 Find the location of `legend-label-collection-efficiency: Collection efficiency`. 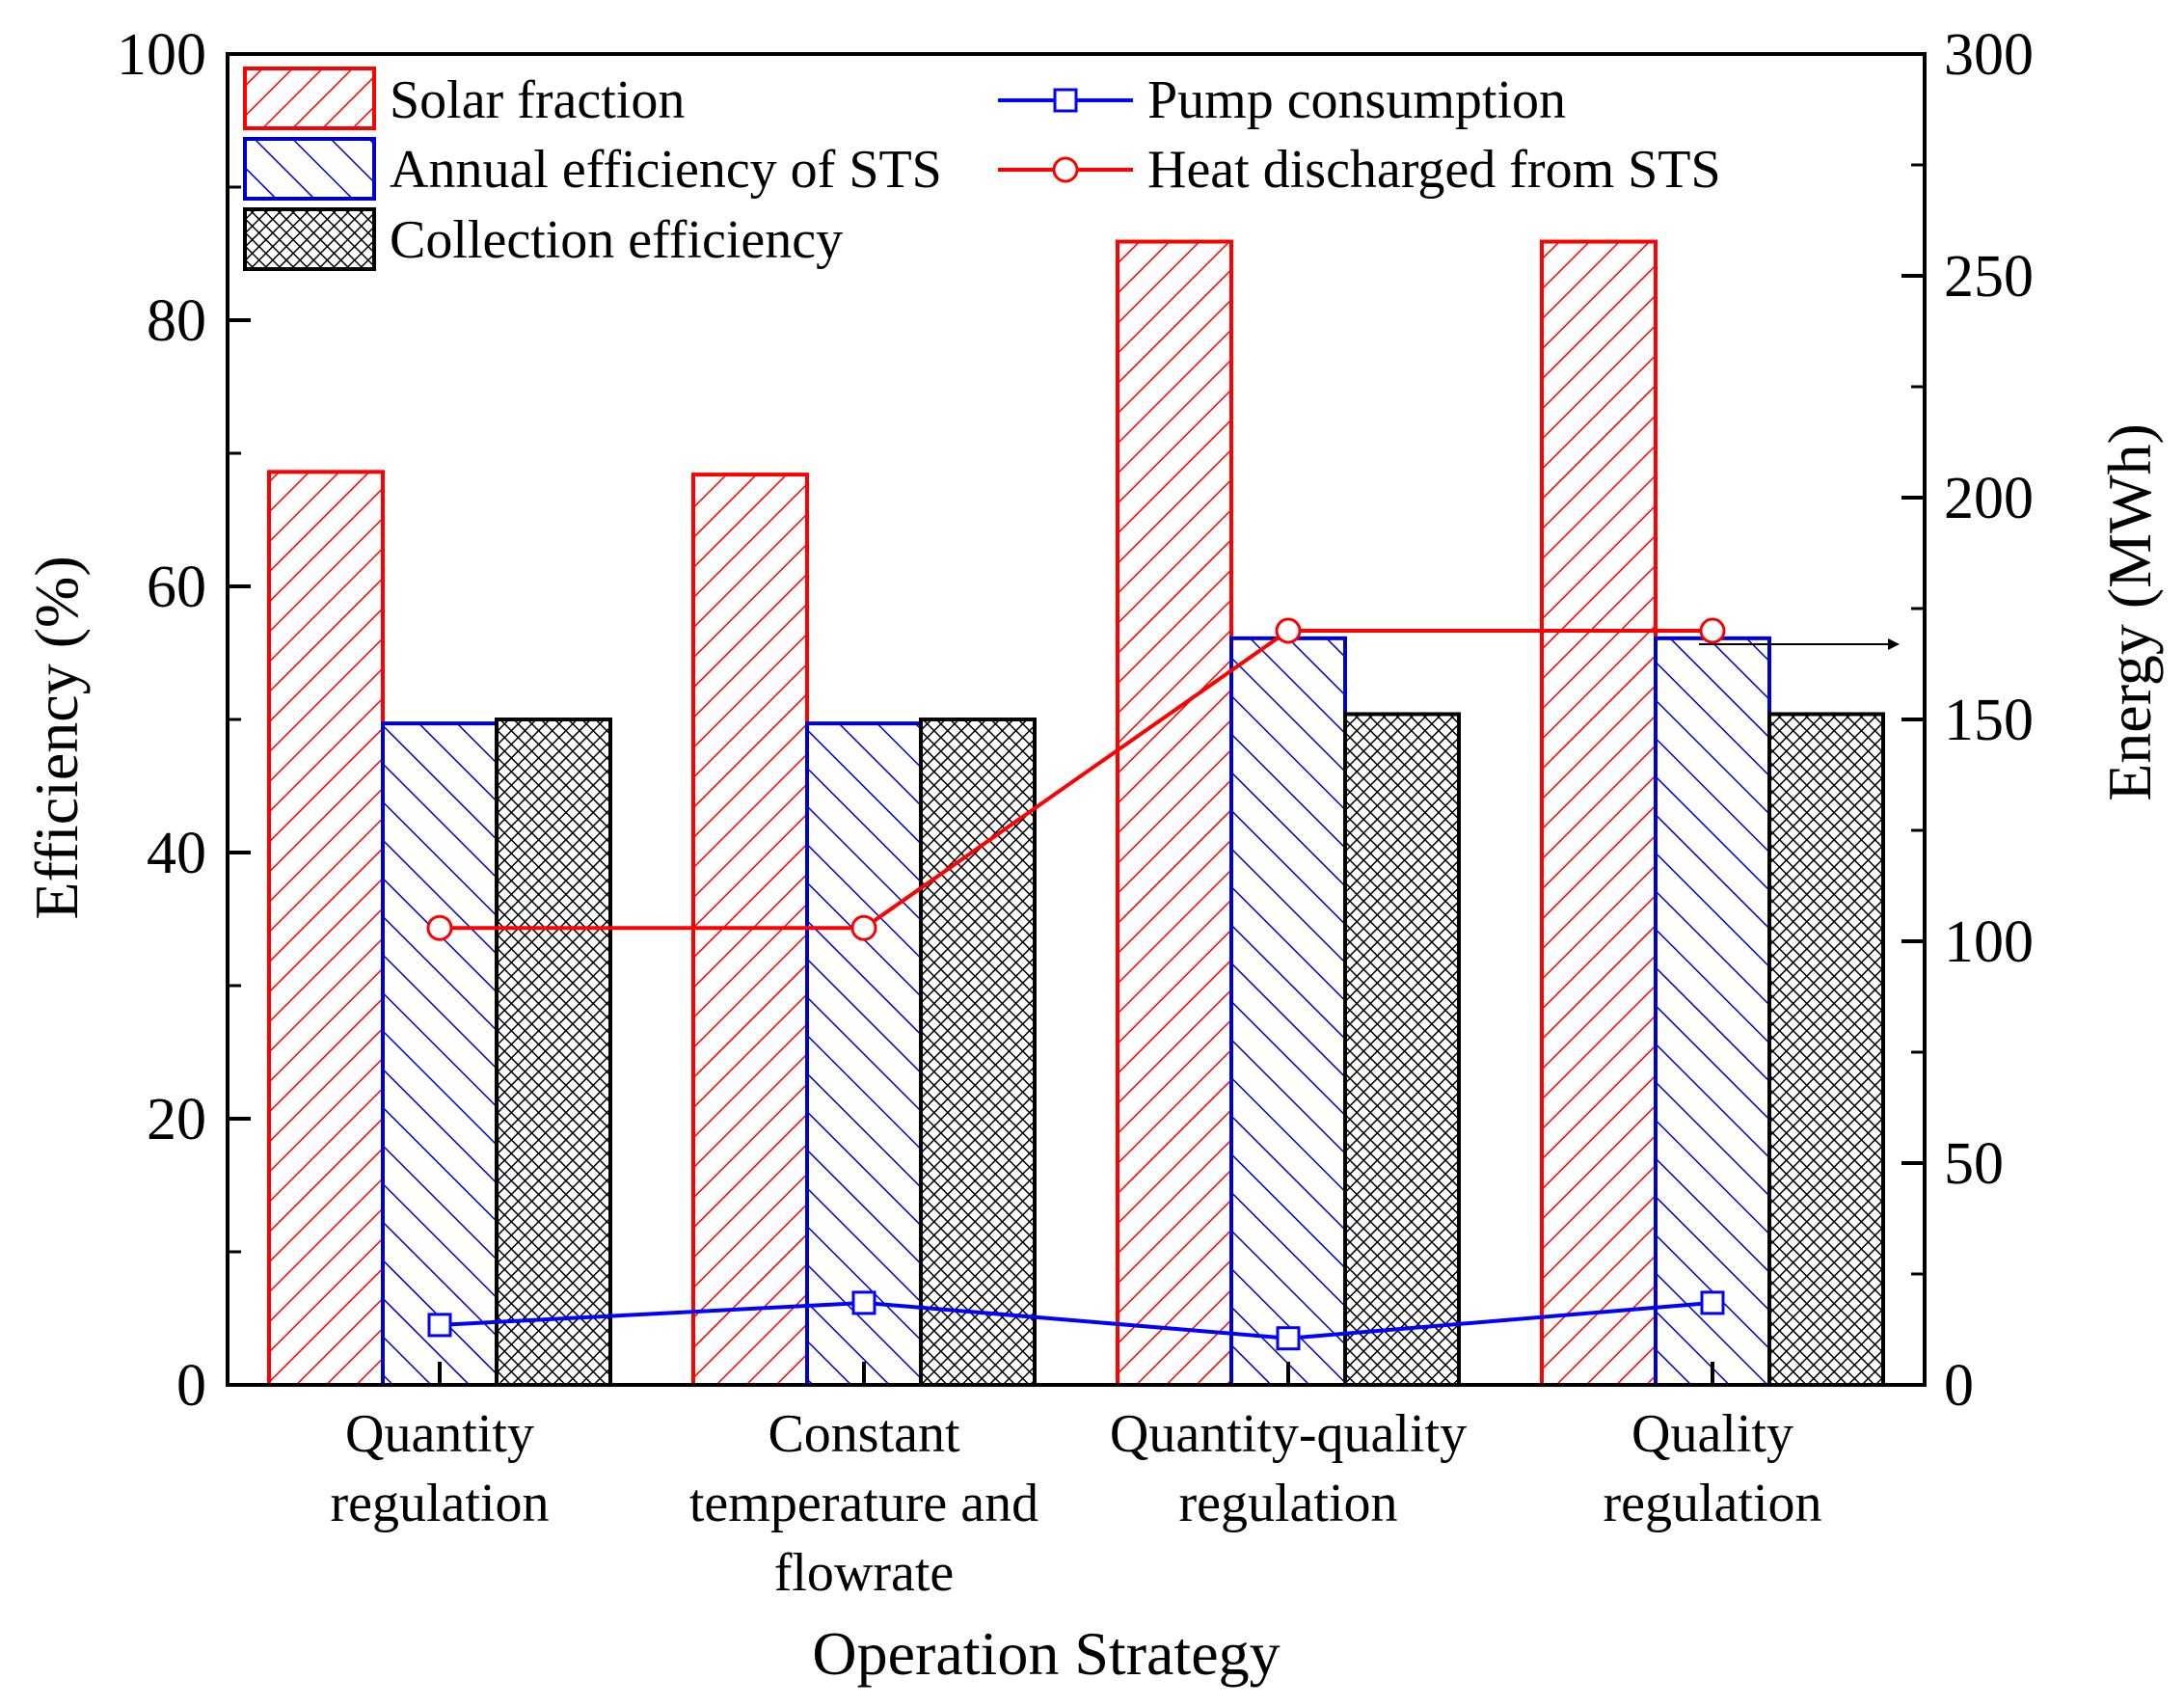

legend-label-collection-efficiency: Collection efficiency is located at coordinates (616, 240).